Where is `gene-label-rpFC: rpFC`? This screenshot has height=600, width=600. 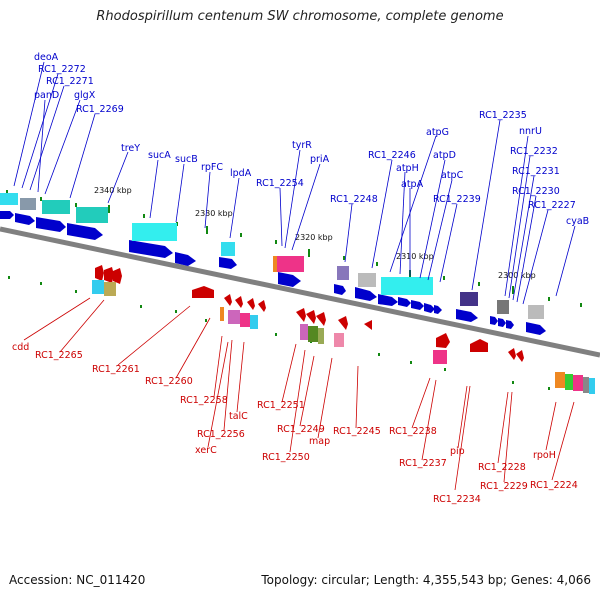 gene-label-rpFC: rpFC is located at coordinates (212, 167).